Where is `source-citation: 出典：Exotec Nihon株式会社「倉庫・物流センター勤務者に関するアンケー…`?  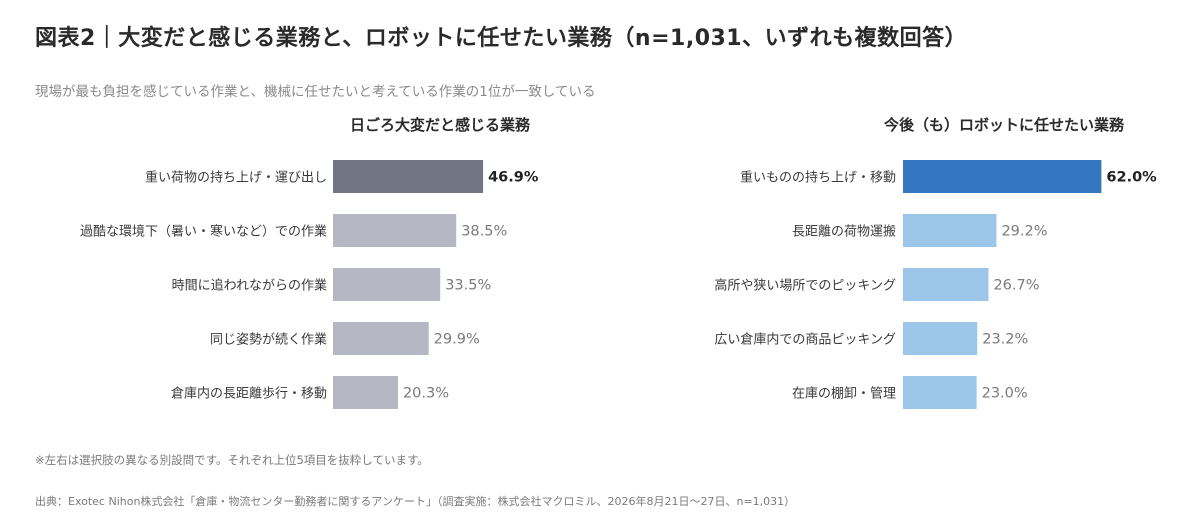 source-citation: 出典：Exotec Nihon株式会社「倉庫・物流センター勤務者に関するアンケー… is located at coordinates (415, 501).